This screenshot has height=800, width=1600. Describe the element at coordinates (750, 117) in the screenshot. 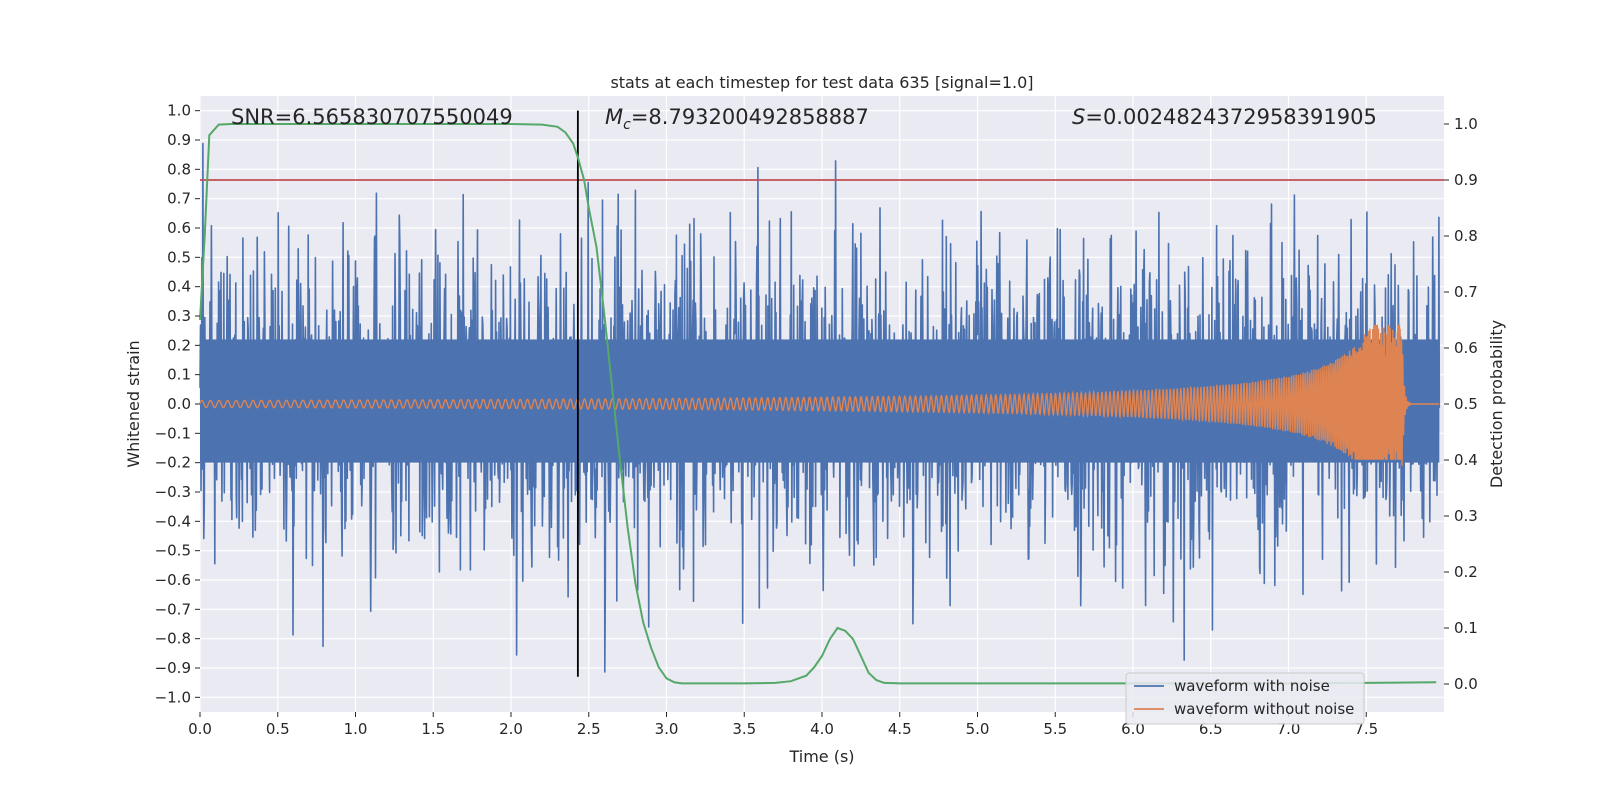

I see `chirp-mass-value: =8.793200492858887` at that location.